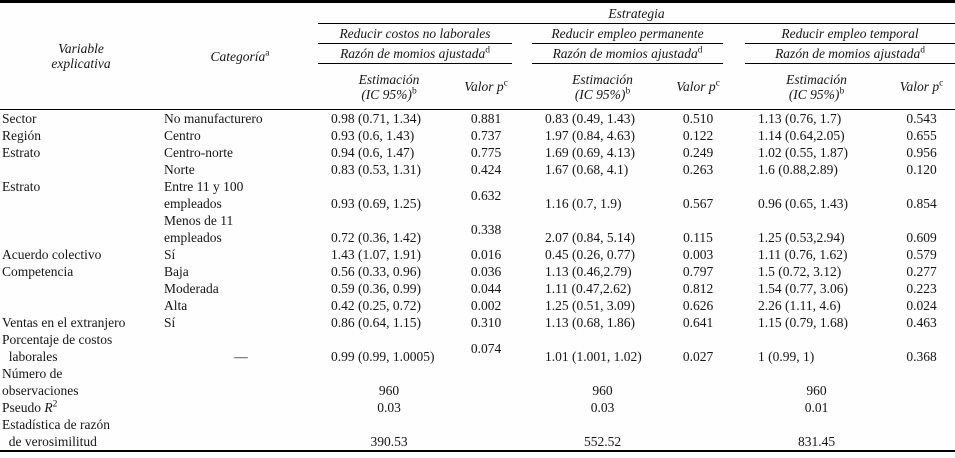 Image resolution: width=955 pixels, height=458 pixels. Describe the element at coordinates (376, 203) in the screenshot. I see `estimate-cell: 0.93 (0.69, 1.25)` at that location.